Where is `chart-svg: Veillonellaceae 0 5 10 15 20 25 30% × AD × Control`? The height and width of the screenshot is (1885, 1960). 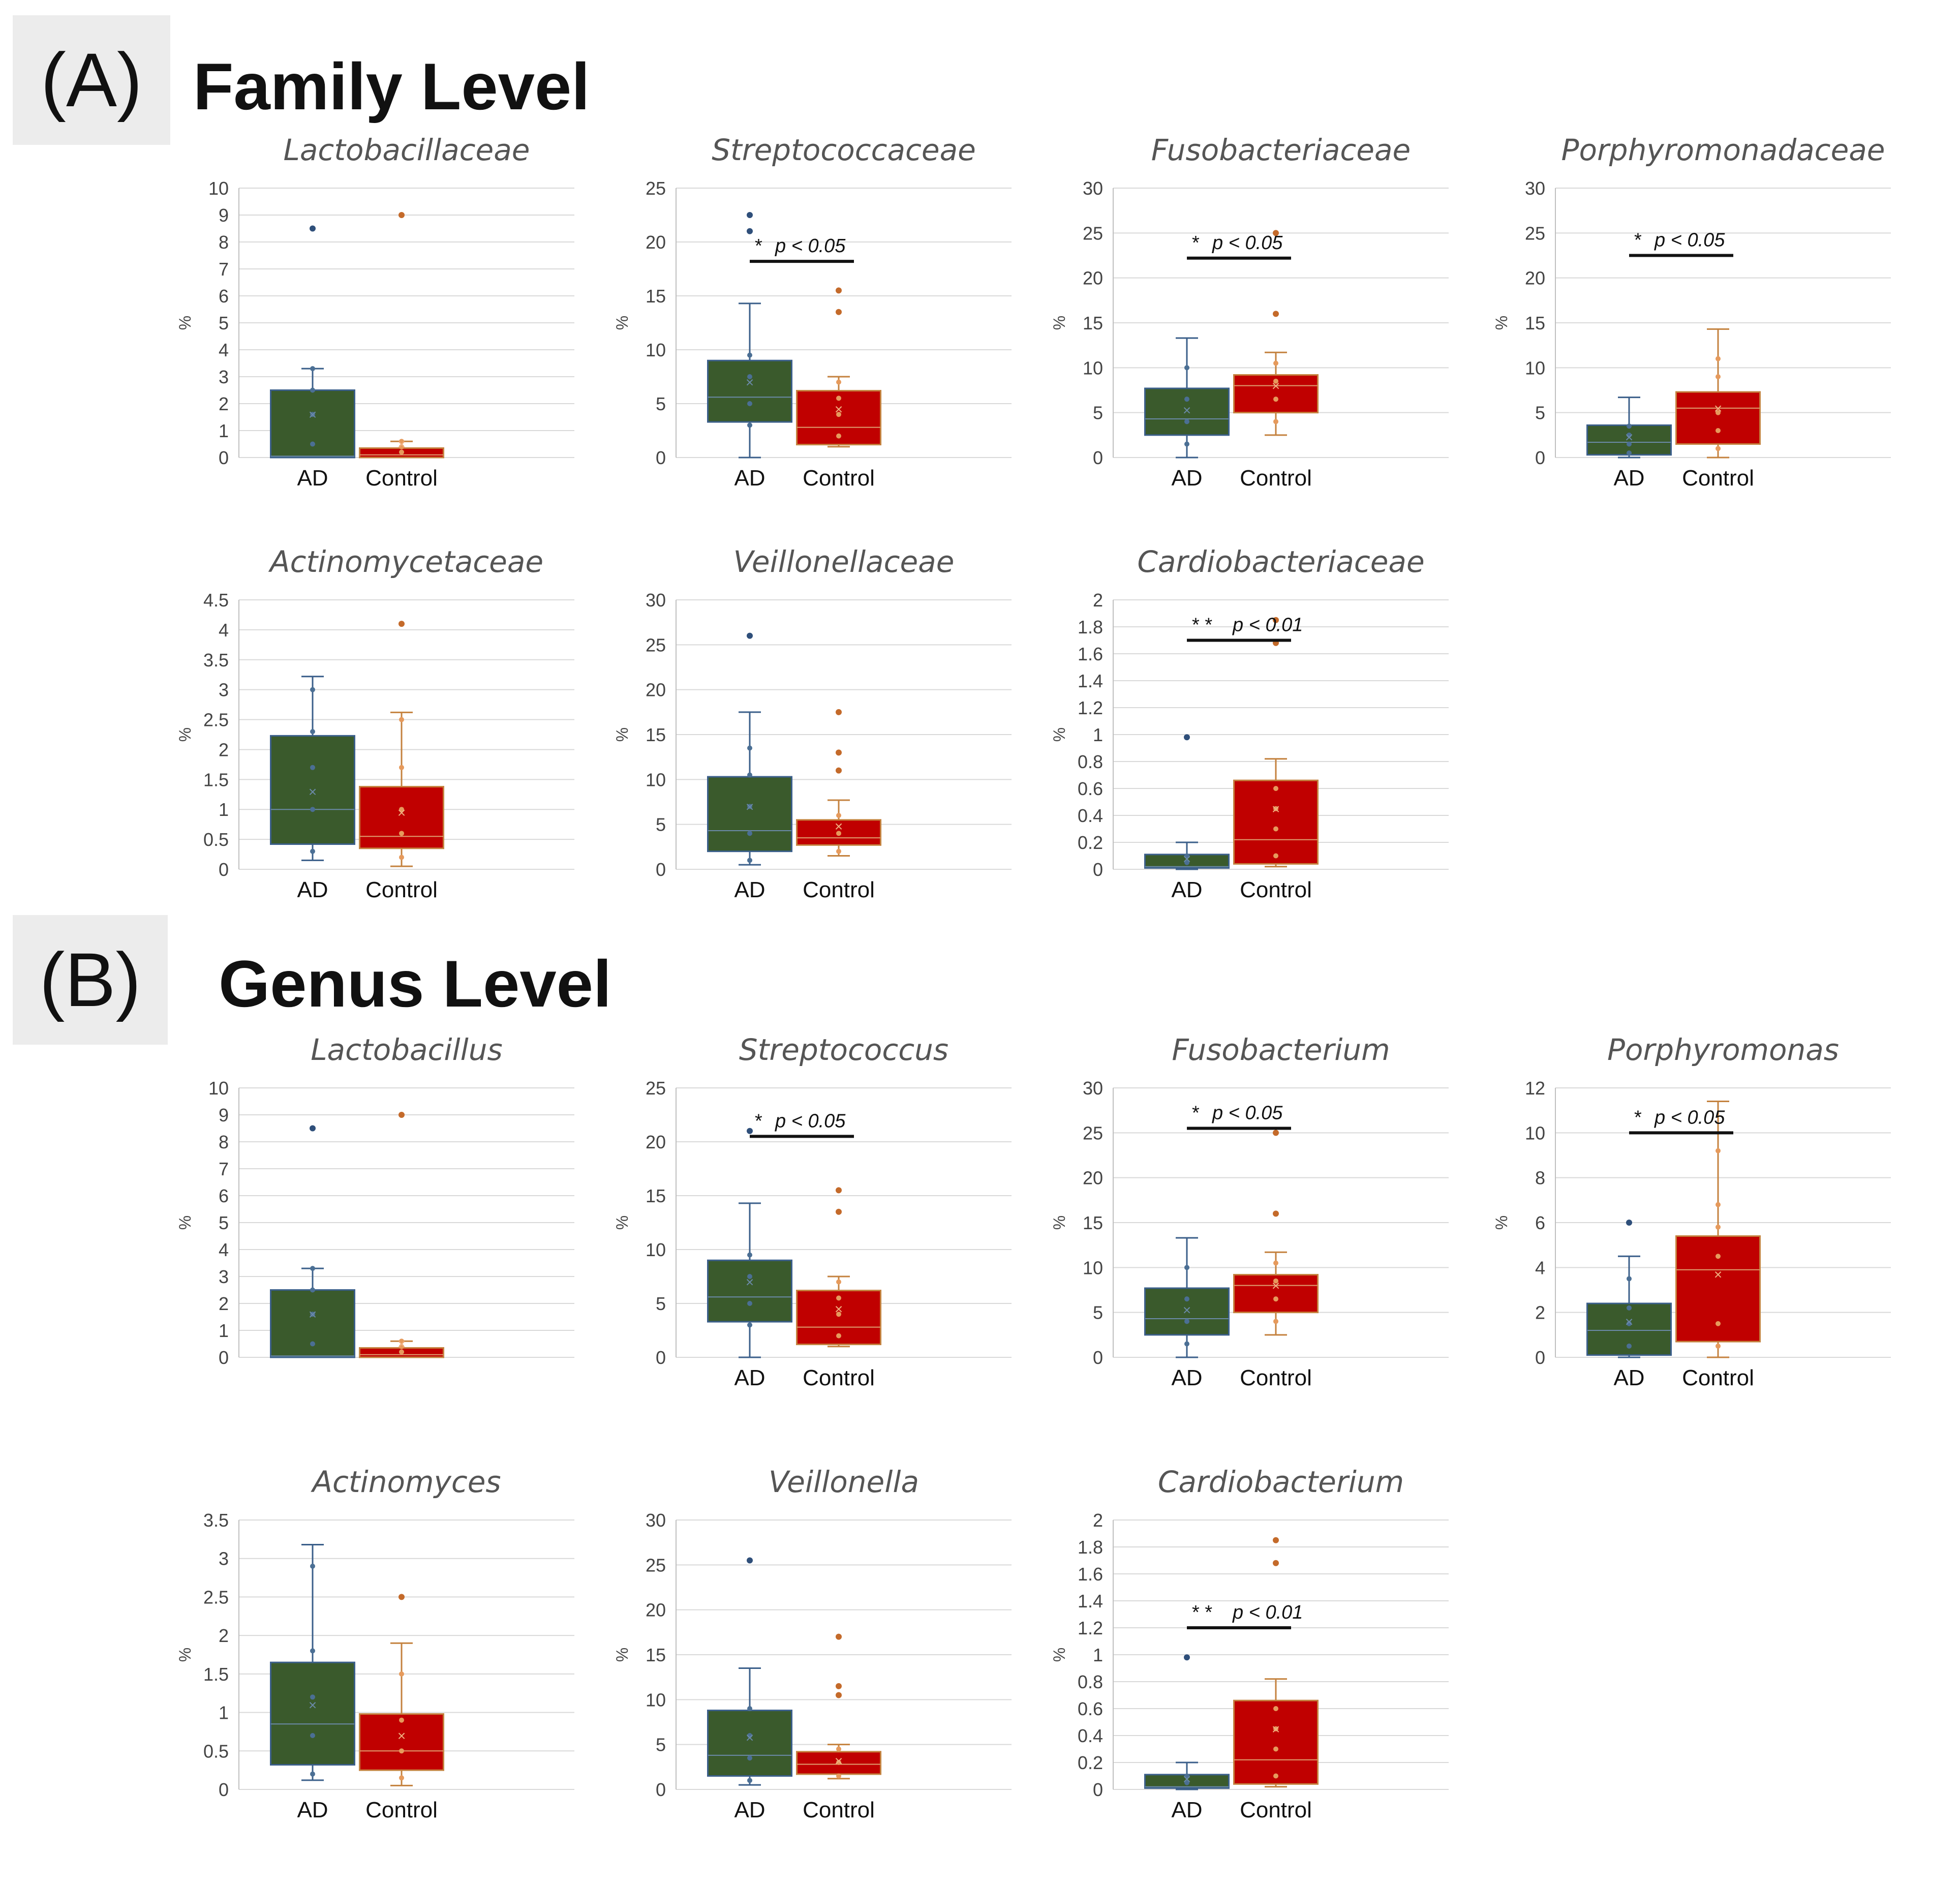
chart-svg: Veillonellaceae 0 5 10 15 20 25 30% × AD × Control is located at coordinates (812, 723).